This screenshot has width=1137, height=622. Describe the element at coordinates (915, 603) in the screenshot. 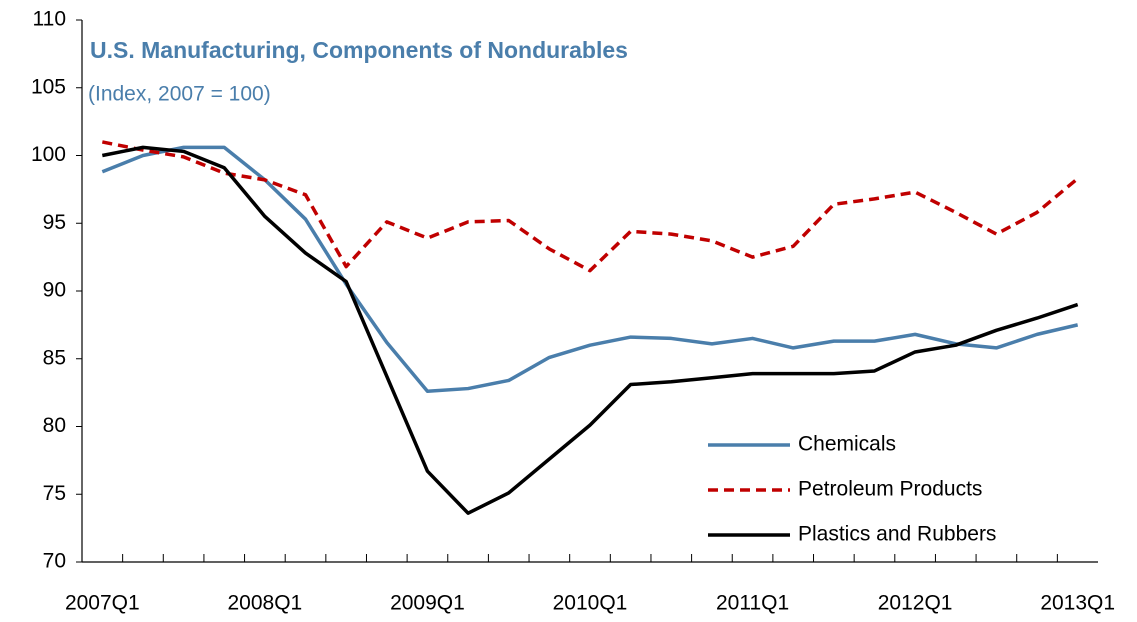

I see `x-tick-label: 2012Q1` at that location.